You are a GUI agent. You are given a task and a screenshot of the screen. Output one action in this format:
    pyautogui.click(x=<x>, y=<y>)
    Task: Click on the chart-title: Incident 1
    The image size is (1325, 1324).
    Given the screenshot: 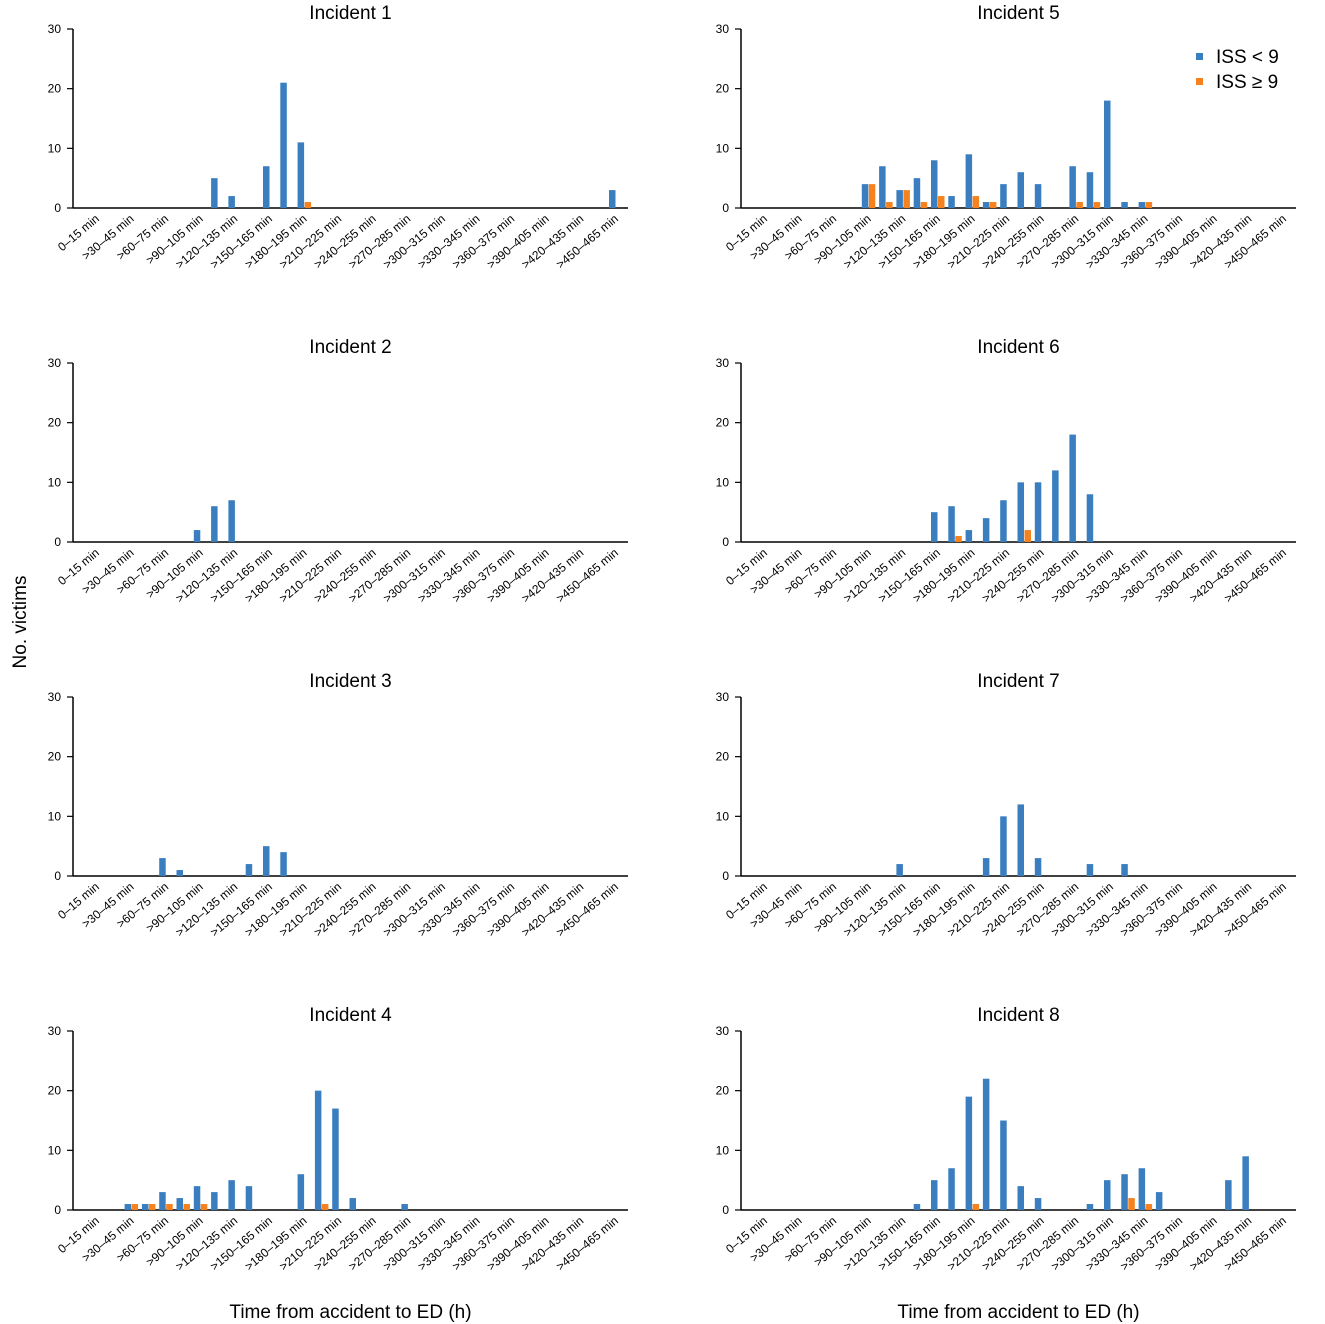 What is the action you would take?
    pyautogui.click(x=350, y=13)
    